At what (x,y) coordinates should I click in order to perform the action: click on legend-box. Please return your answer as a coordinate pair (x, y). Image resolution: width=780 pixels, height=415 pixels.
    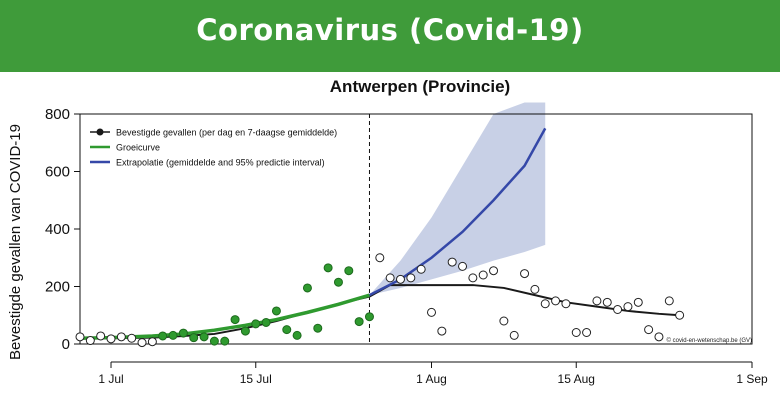
    Looking at the image, I should click on (226, 147).